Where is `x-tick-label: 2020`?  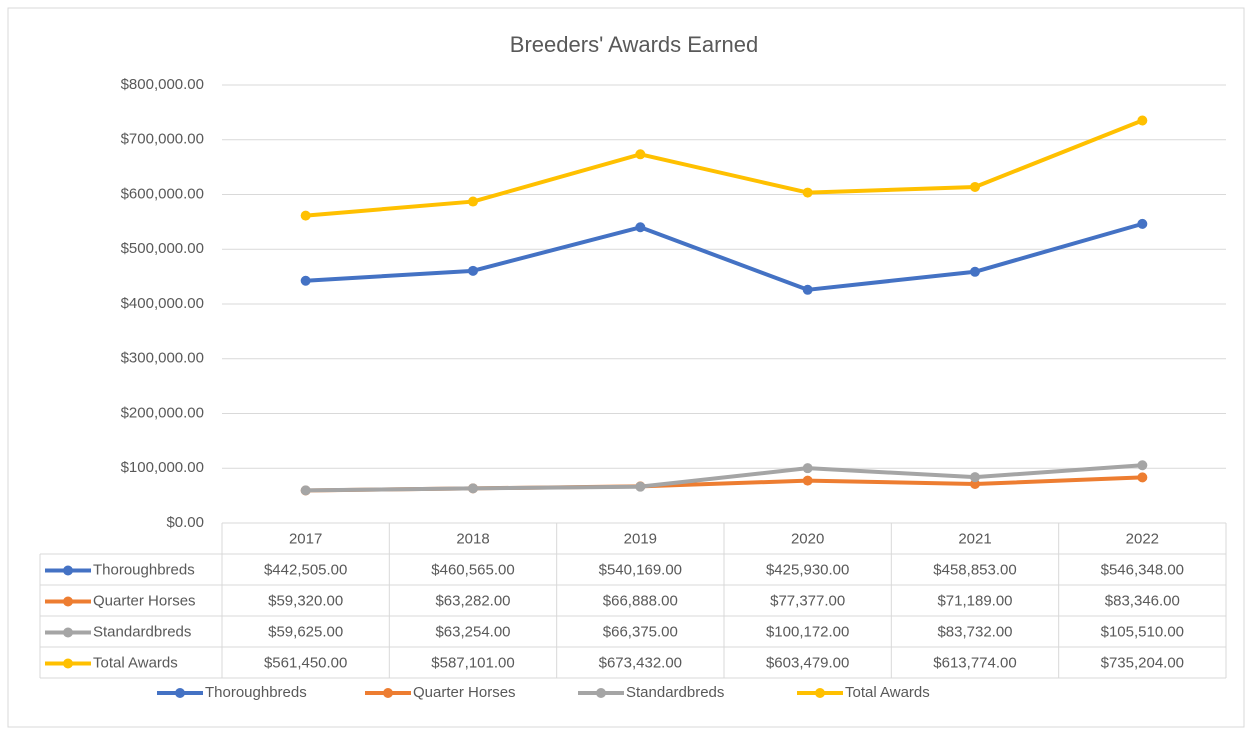
x-tick-label: 2020 is located at coordinates (807, 538).